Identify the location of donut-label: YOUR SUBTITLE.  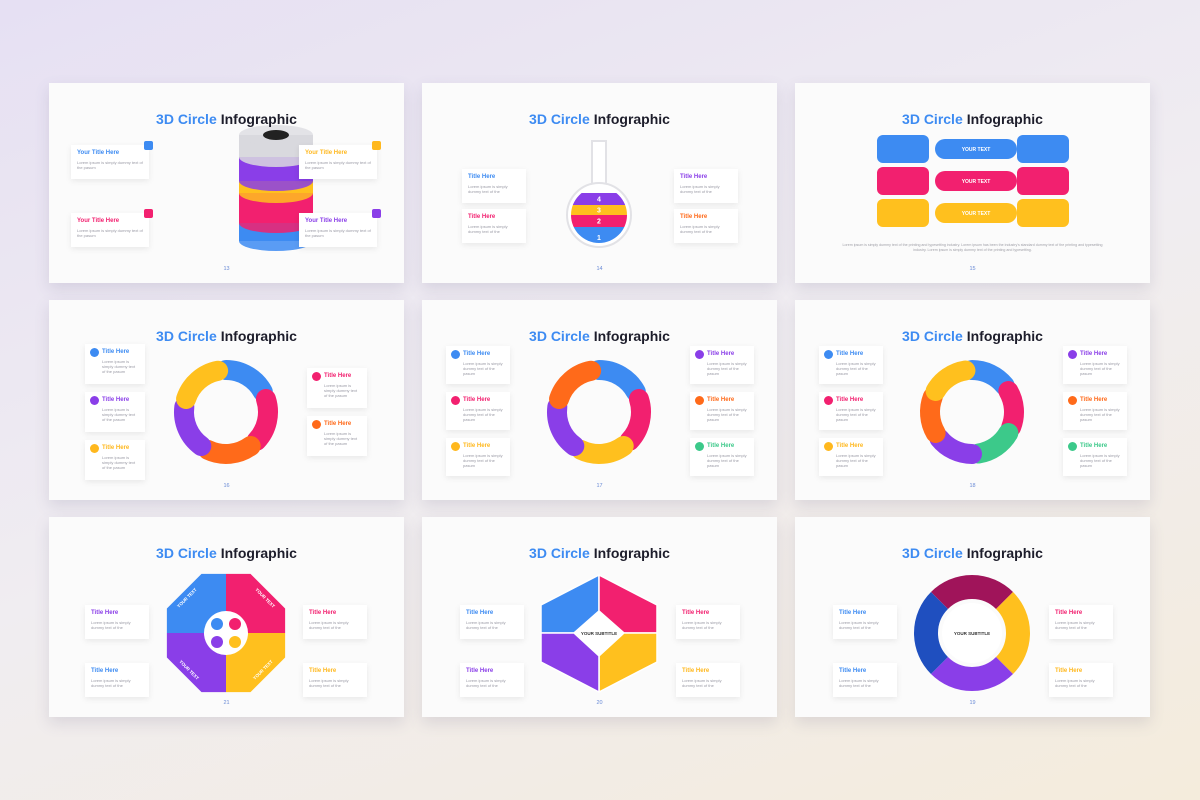
(972, 633).